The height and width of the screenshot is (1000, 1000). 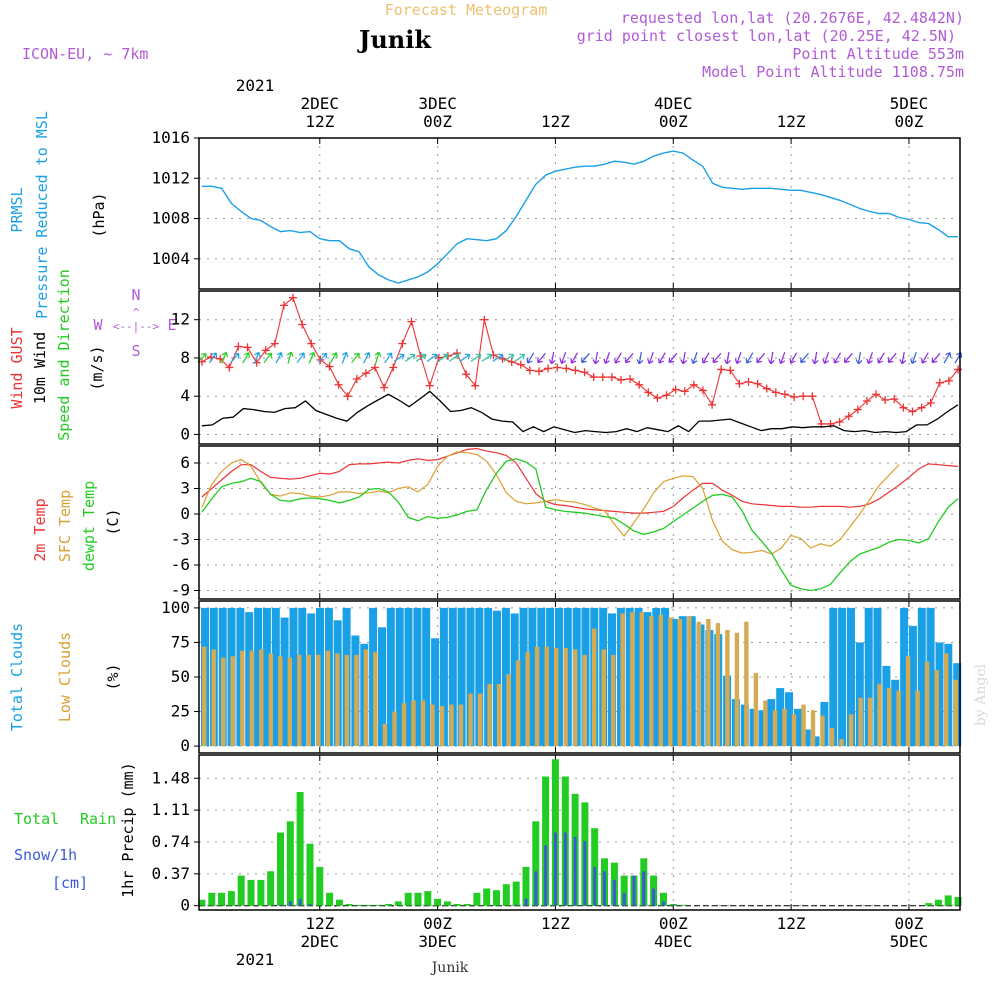 What do you see at coordinates (98, 325) in the screenshot?
I see `compass-west: W` at bounding box center [98, 325].